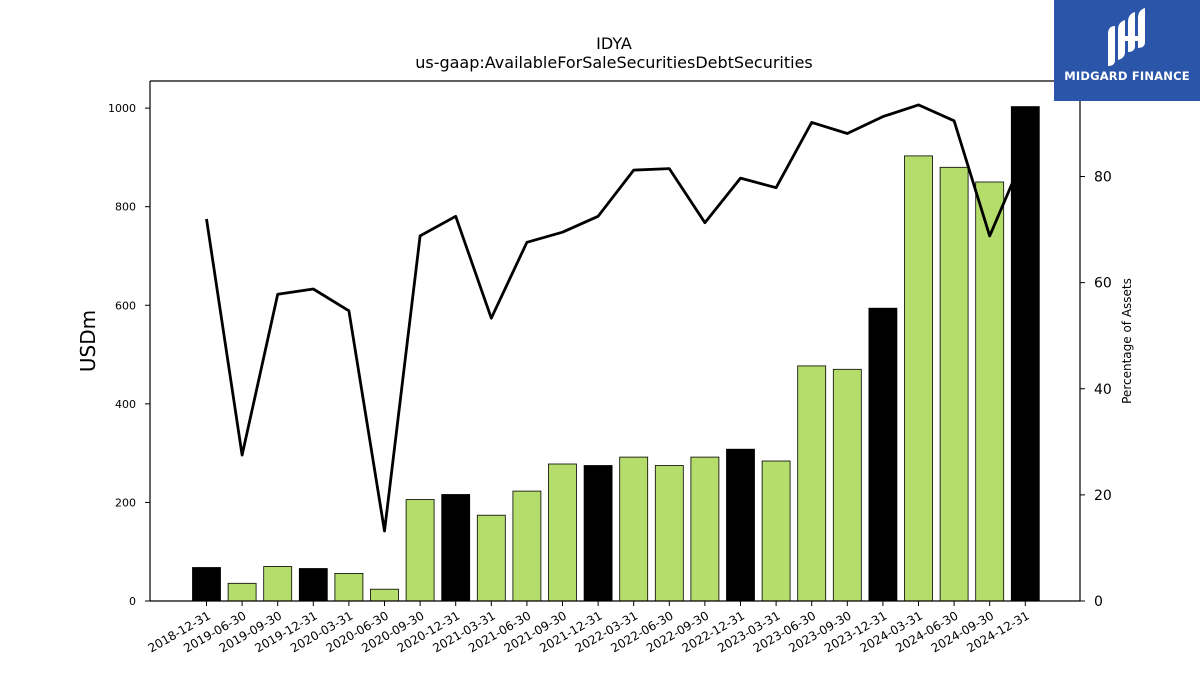  I want to click on y2-tick-label: 40, so click(1103, 390).